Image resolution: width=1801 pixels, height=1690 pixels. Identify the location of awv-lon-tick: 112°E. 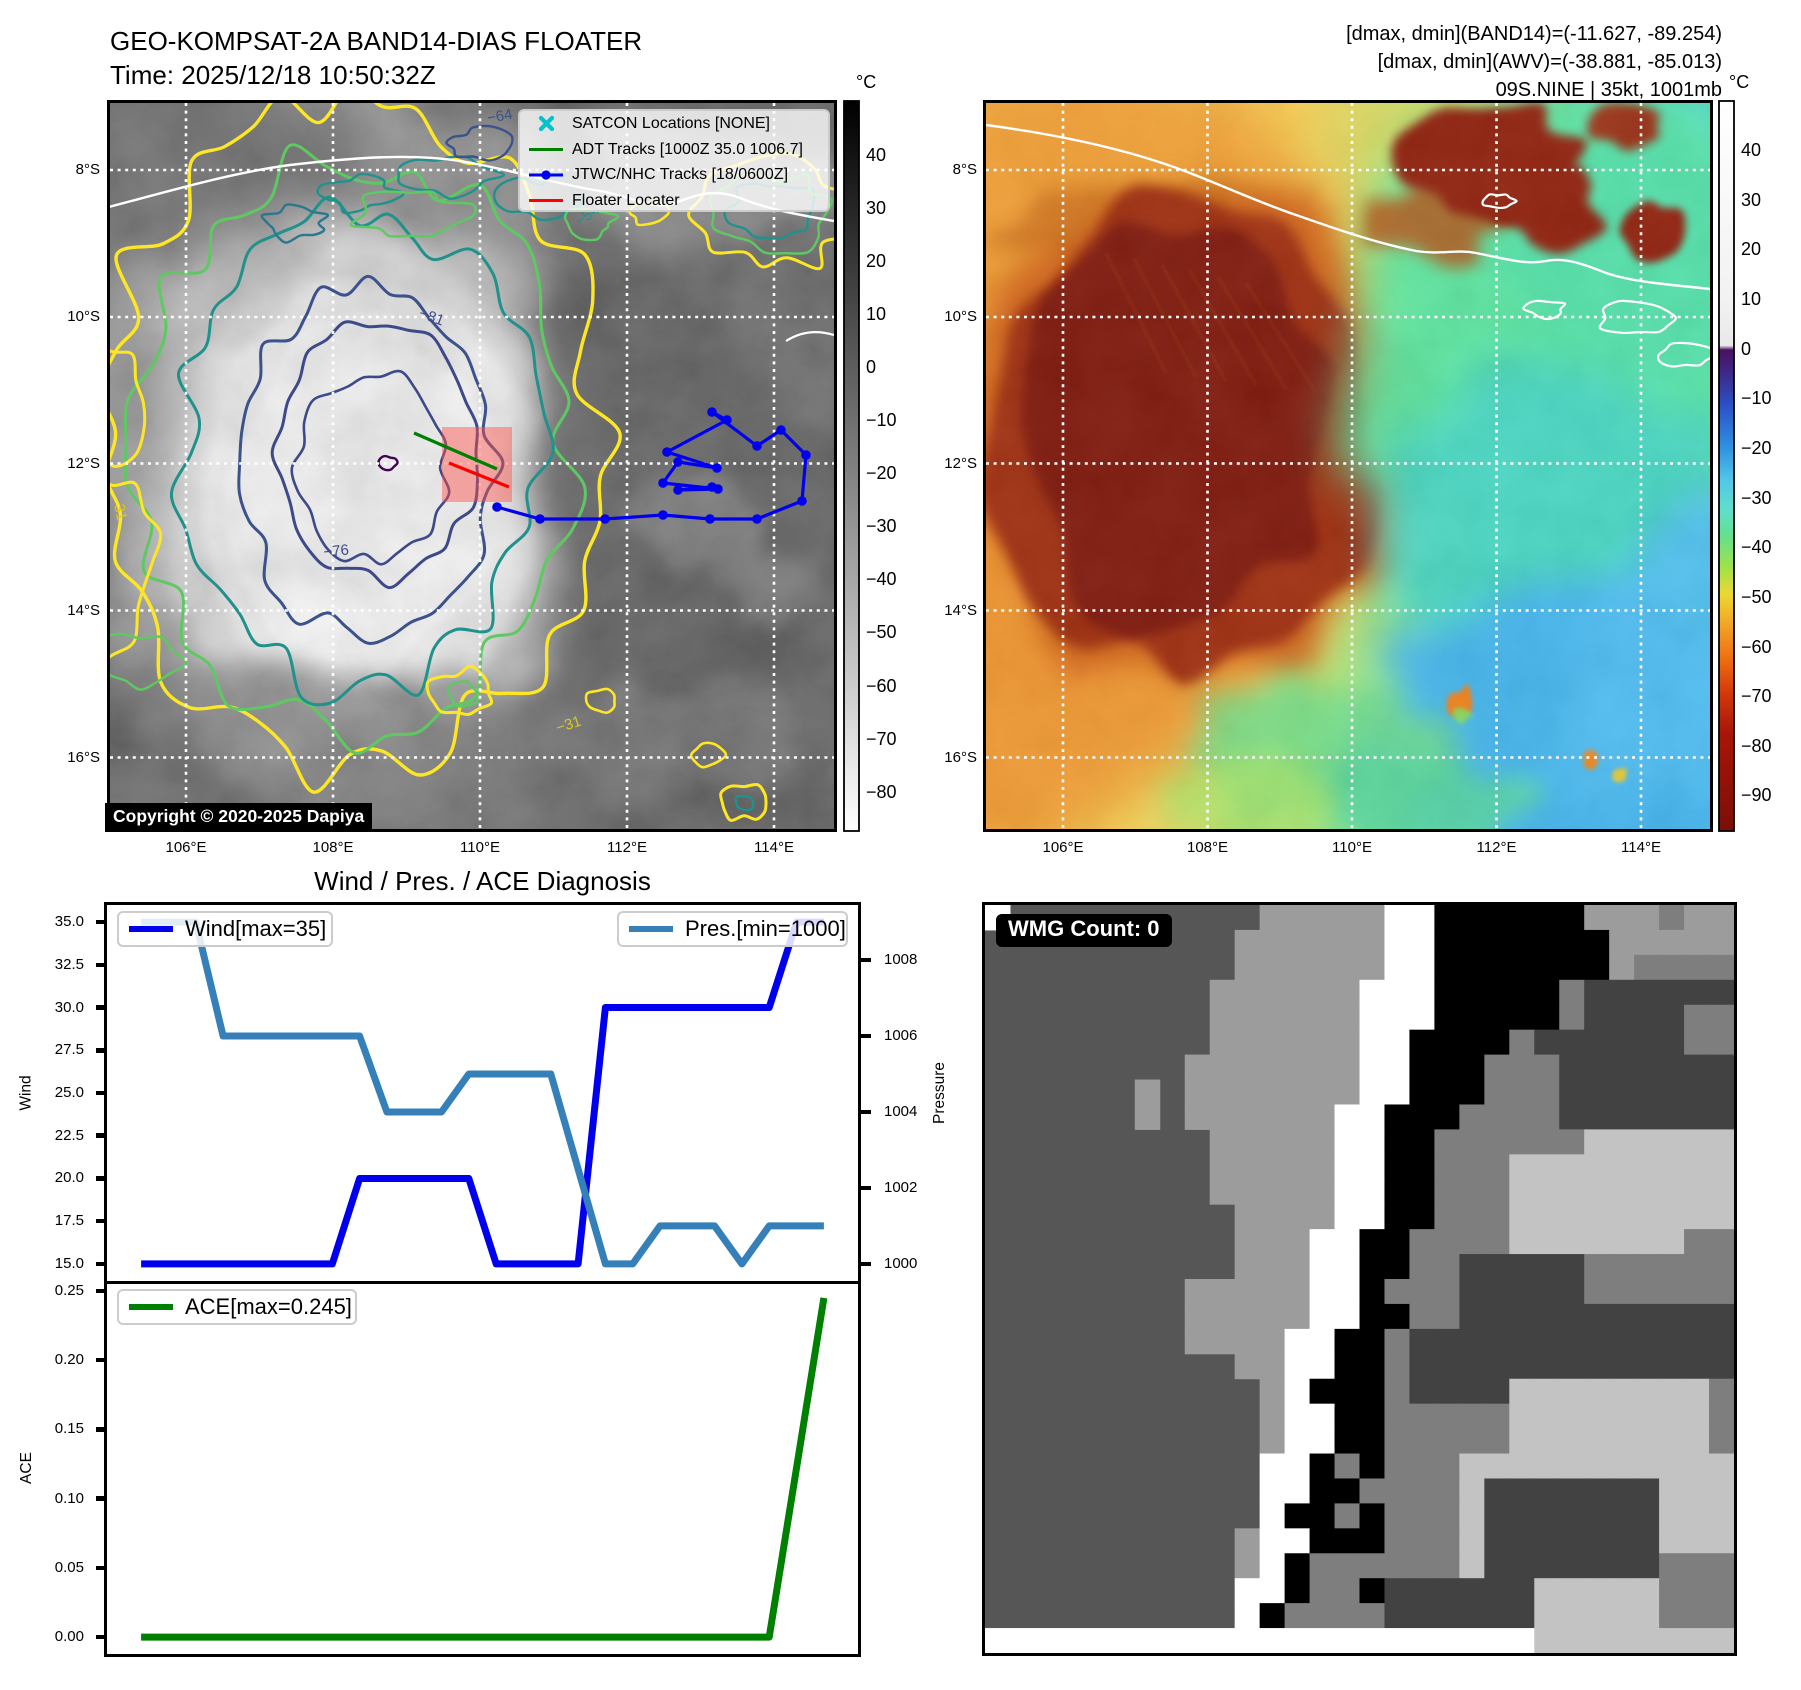
(1496, 847).